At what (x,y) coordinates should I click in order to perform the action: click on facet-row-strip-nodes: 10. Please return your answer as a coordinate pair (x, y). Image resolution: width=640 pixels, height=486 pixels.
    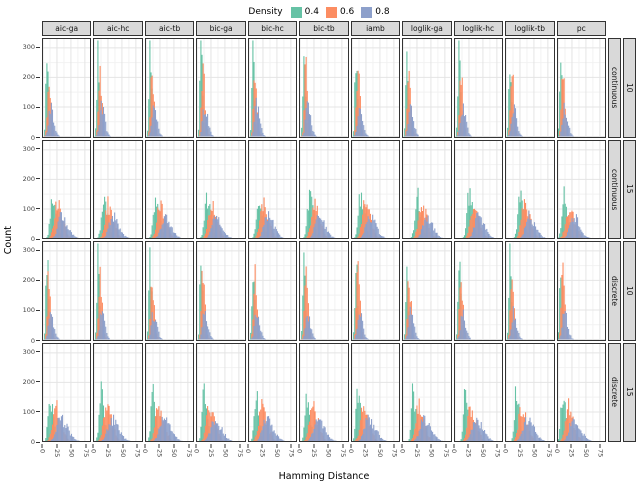
    Looking at the image, I should click on (629, 291).